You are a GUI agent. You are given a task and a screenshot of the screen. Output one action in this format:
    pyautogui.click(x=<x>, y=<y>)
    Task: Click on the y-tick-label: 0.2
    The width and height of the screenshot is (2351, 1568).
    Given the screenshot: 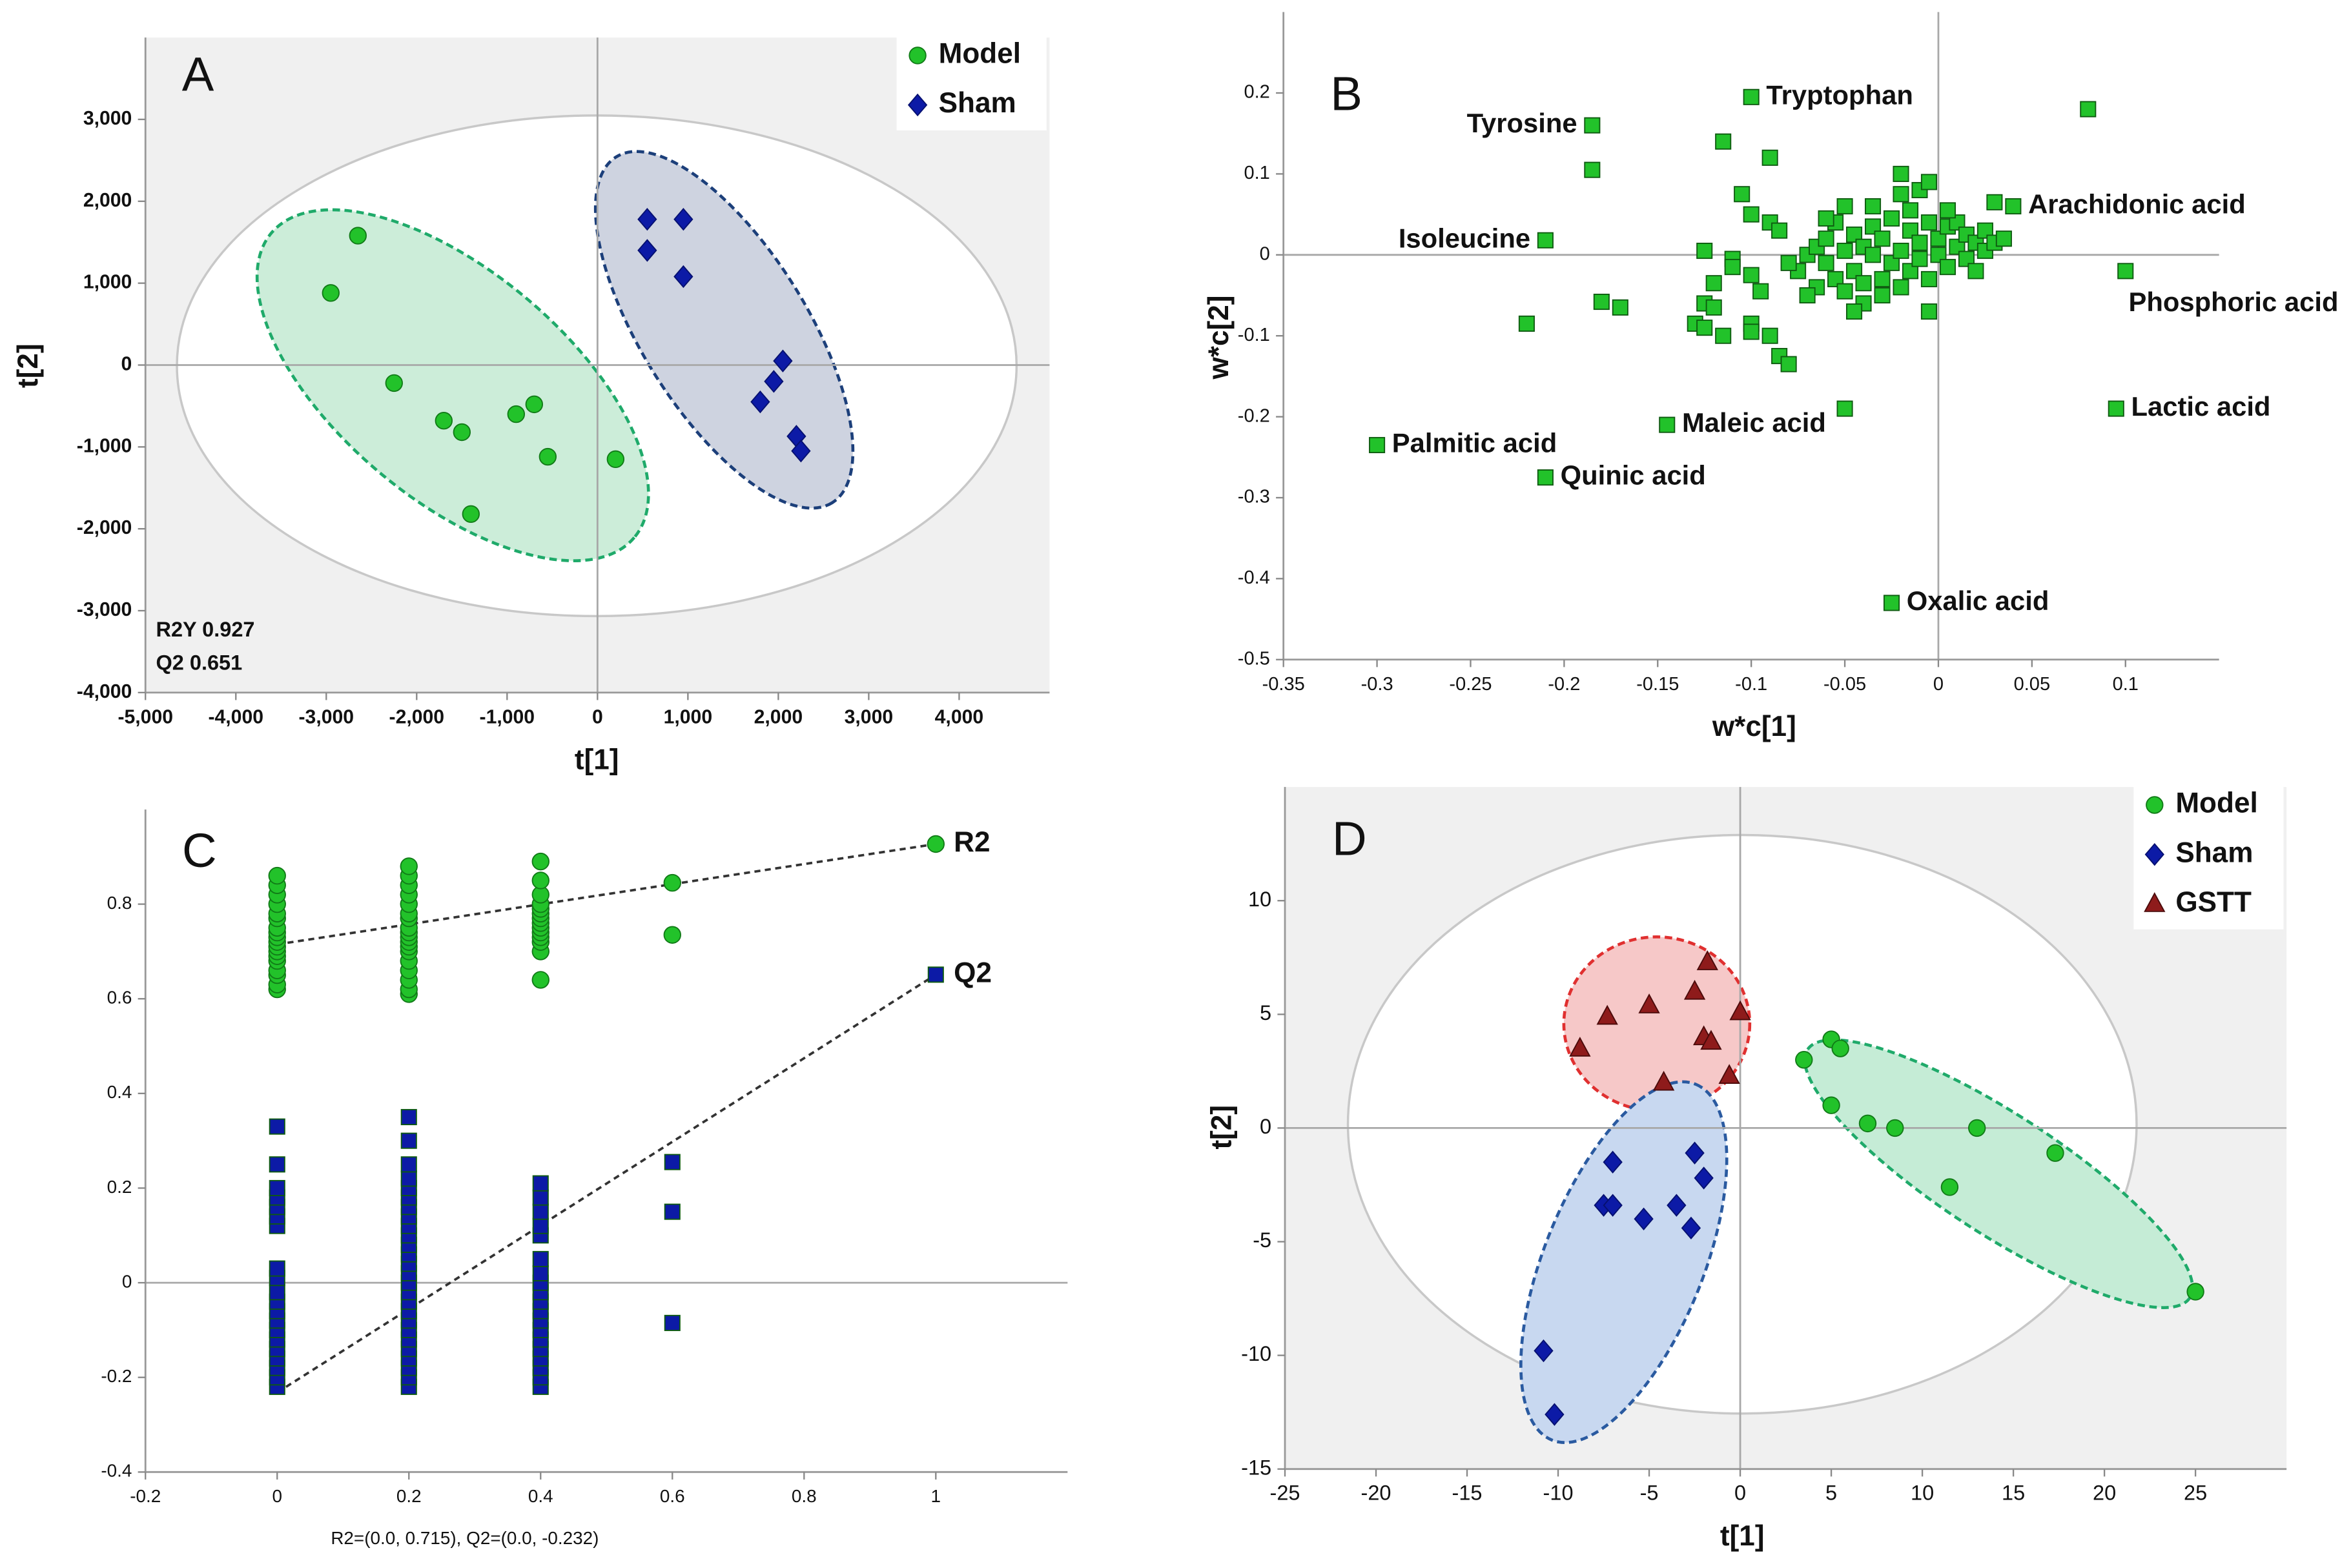 What is the action you would take?
    pyautogui.click(x=1256, y=92)
    